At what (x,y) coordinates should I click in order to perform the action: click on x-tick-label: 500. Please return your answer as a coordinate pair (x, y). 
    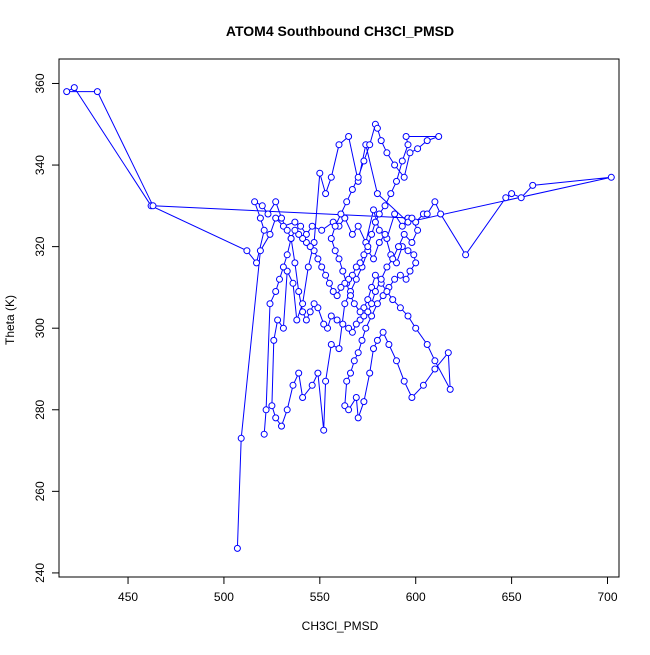
    Looking at the image, I should click on (224, 597).